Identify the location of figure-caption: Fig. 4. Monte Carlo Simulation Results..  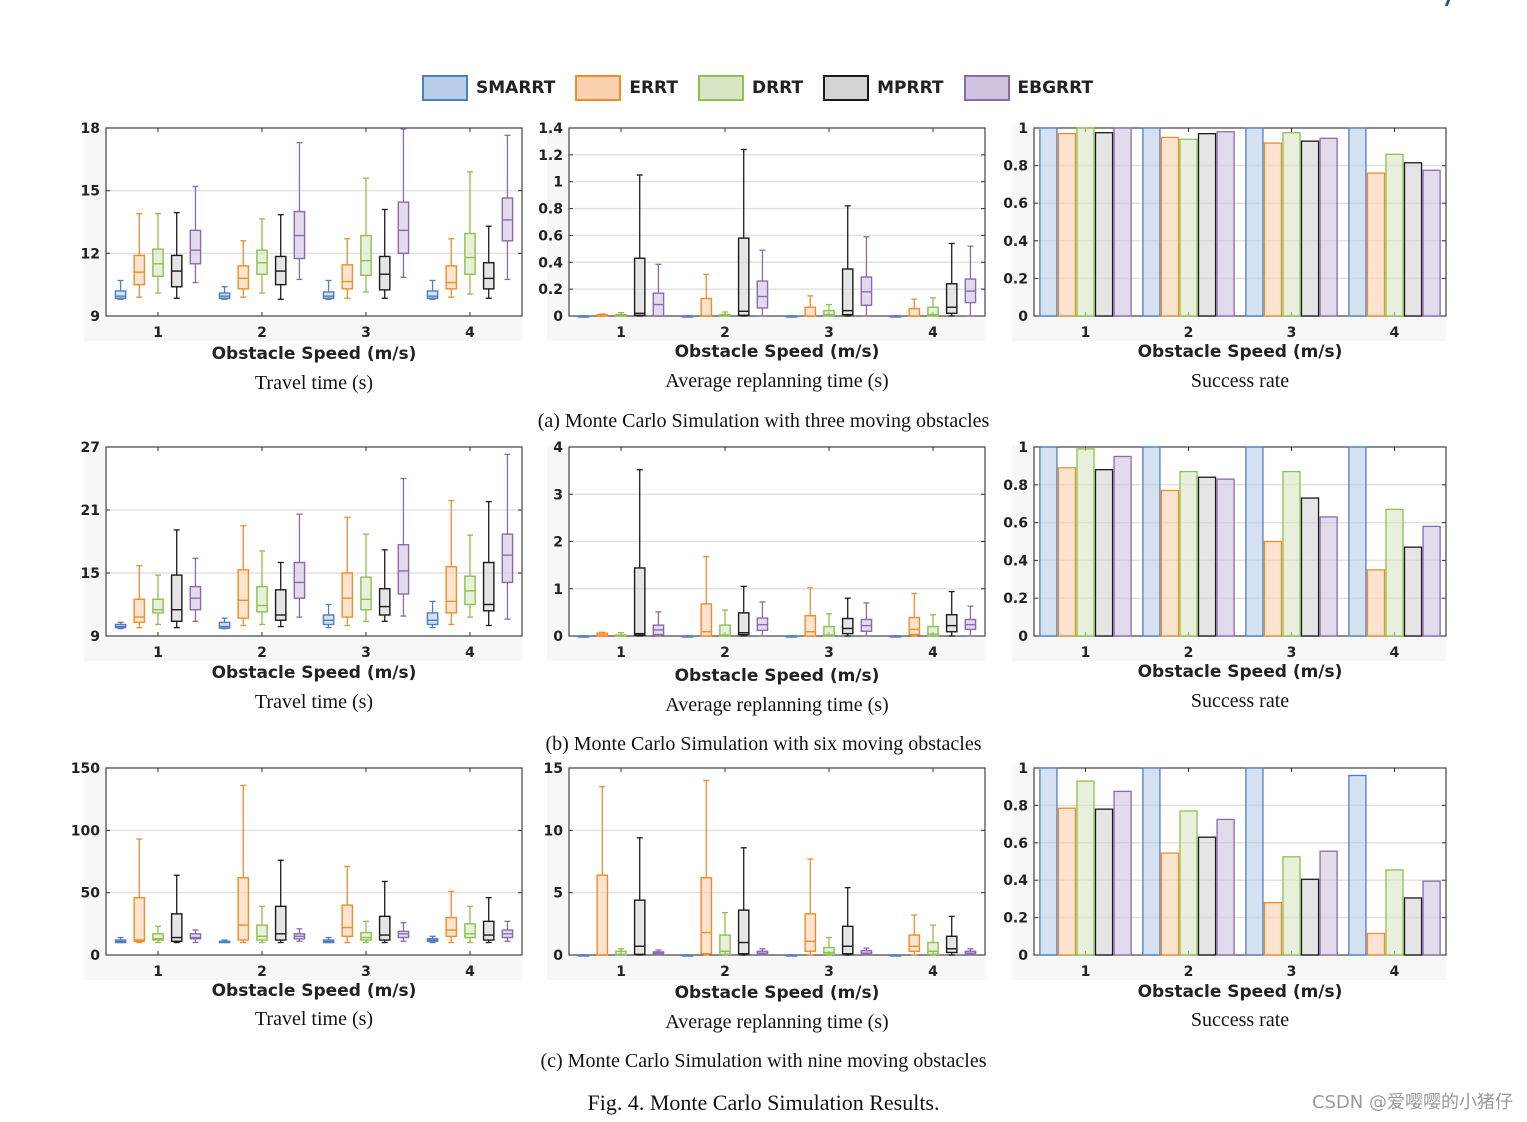
(763, 1102).